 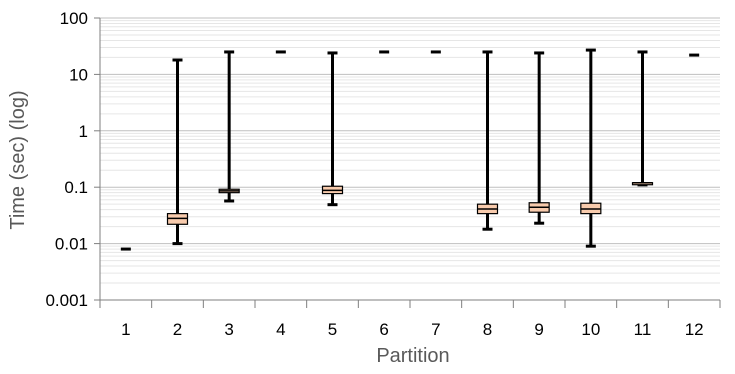 What do you see at coordinates (280, 329) in the screenshot?
I see `x-tick-label: 4` at bounding box center [280, 329].